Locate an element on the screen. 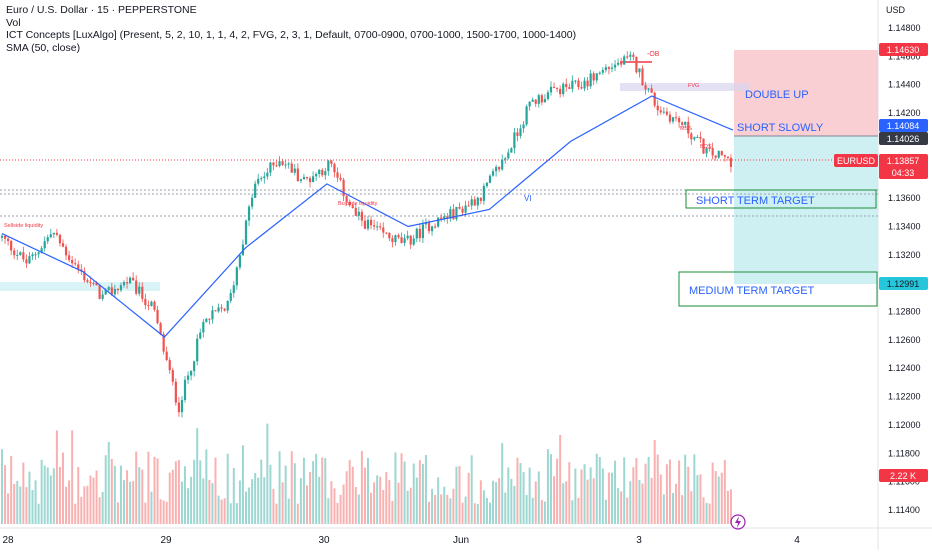 The height and width of the screenshot is (555, 932). sma-indicator-label: SMA (50, close) is located at coordinates (43, 47).